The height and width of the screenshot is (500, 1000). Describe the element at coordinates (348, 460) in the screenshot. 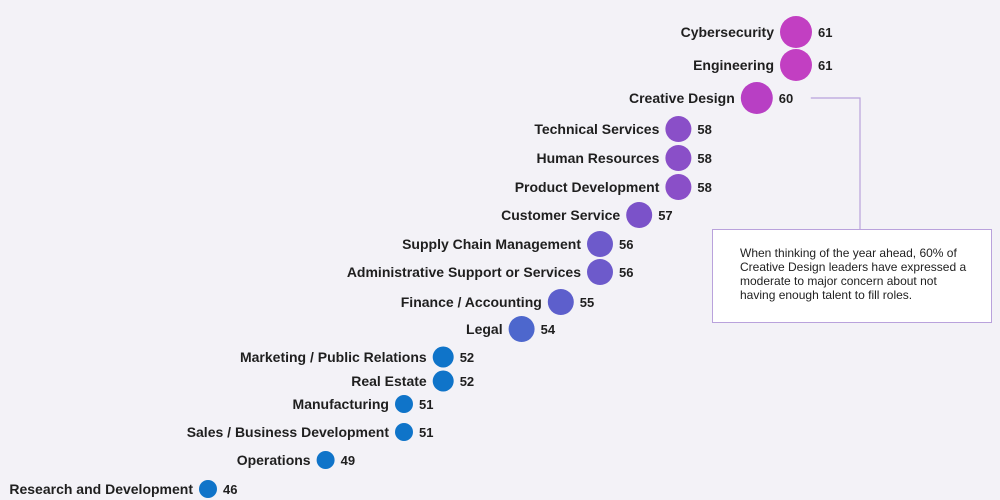

I see `value-label-operations: 49` at that location.